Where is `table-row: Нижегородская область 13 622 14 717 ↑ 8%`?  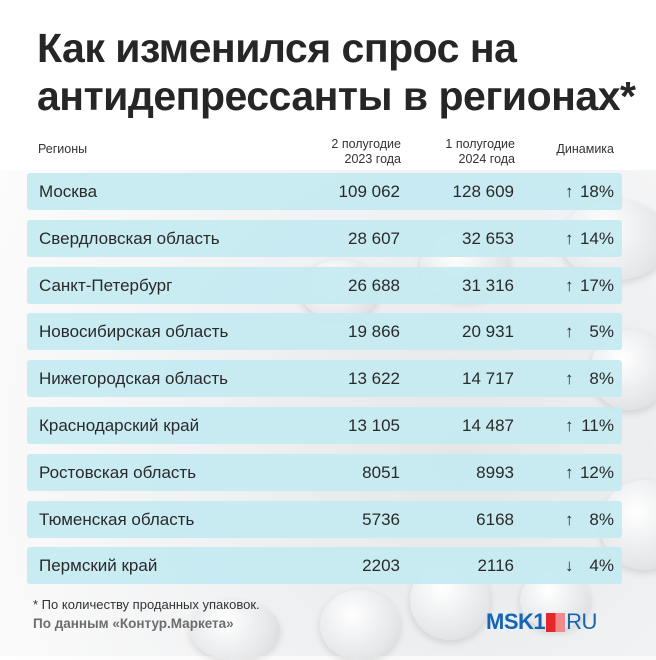 table-row: Нижегородская область 13 622 14 717 ↑ 8% is located at coordinates (324, 379).